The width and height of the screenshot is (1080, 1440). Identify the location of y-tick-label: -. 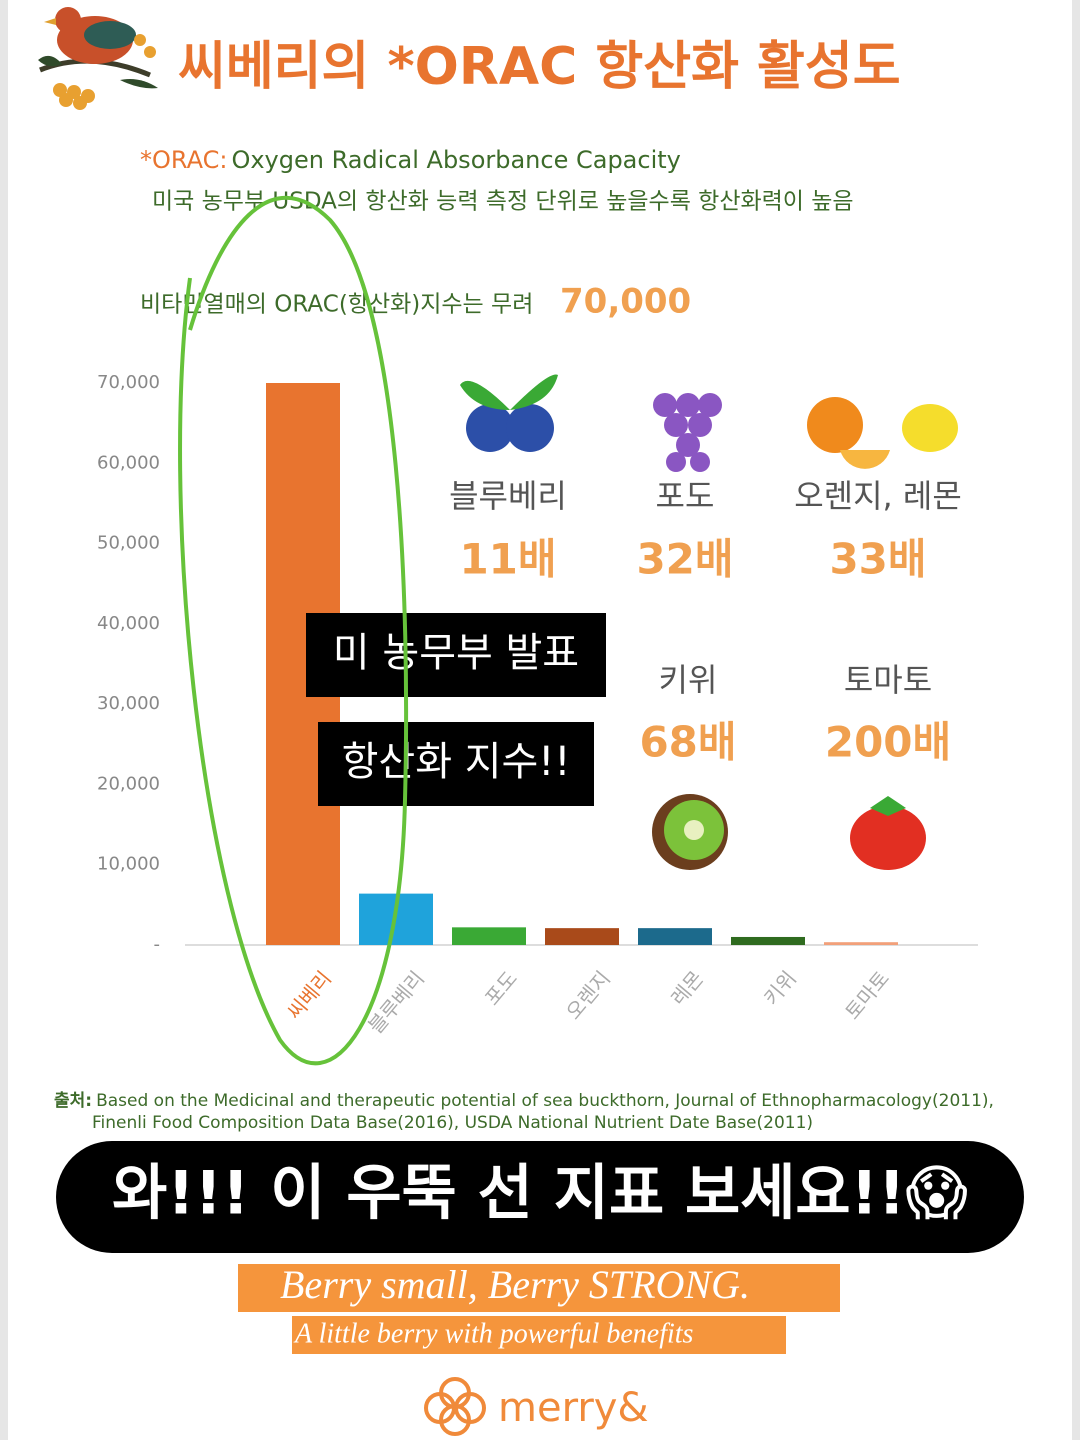
(157, 944).